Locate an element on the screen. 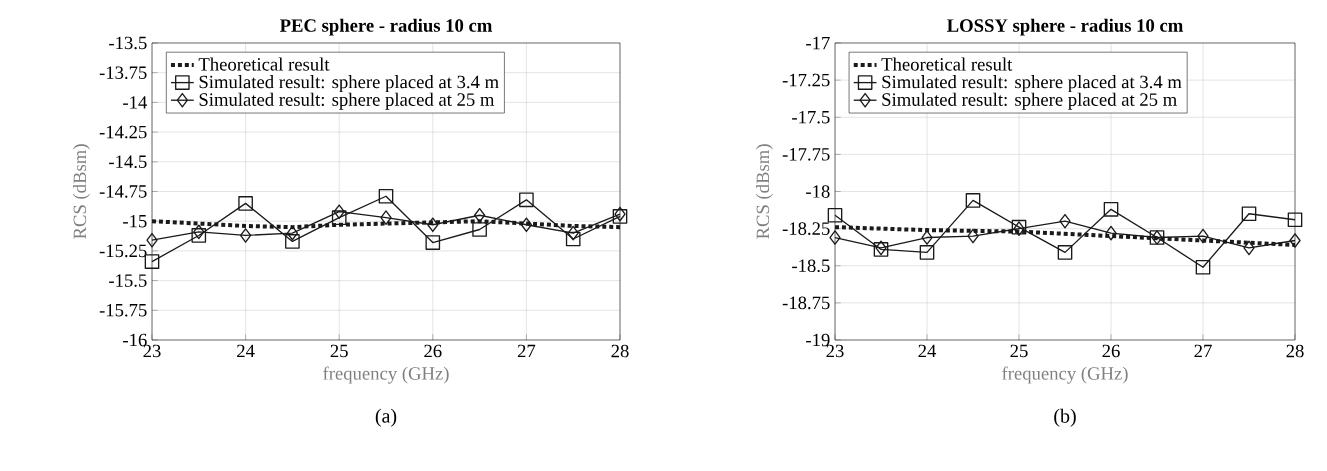 The image size is (1327, 471). chart-title: LOSSY sphere - radius 10 cm is located at coordinates (1065, 27).